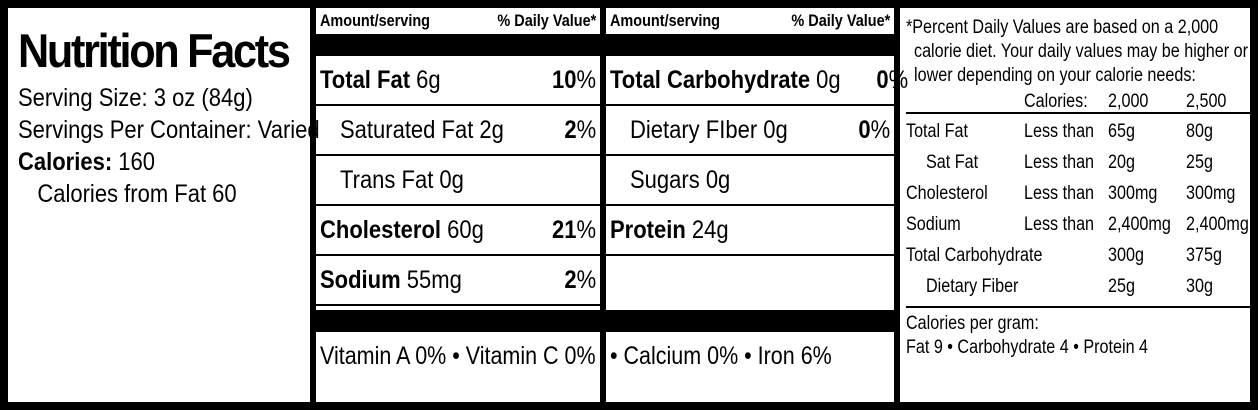 The image size is (1258, 410). What do you see at coordinates (458, 355) in the screenshot?
I see `vitamins-left: Vitamin A 0% • Vitamin C 0%` at bounding box center [458, 355].